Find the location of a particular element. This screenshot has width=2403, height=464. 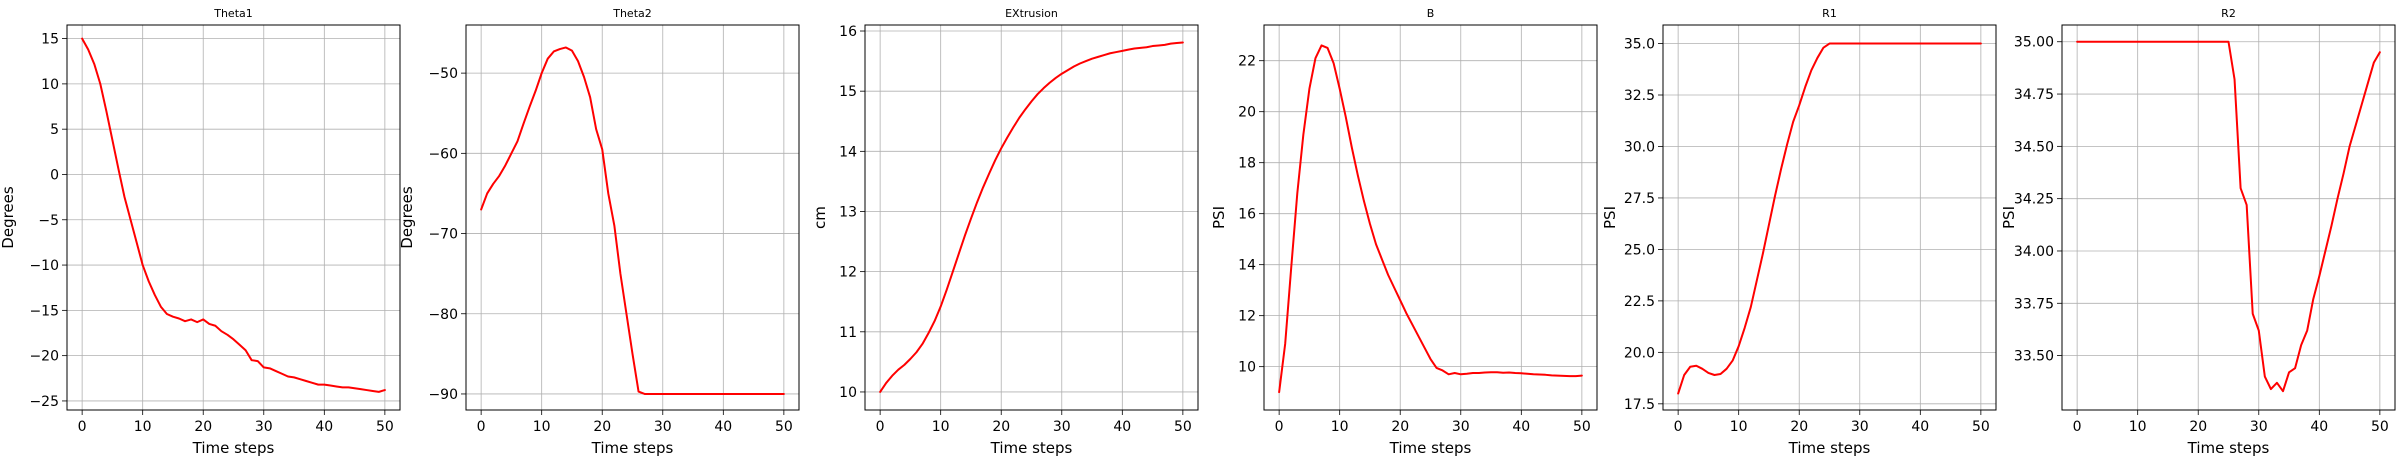

y-tick-label: 34.50 is located at coordinates (2034, 147).